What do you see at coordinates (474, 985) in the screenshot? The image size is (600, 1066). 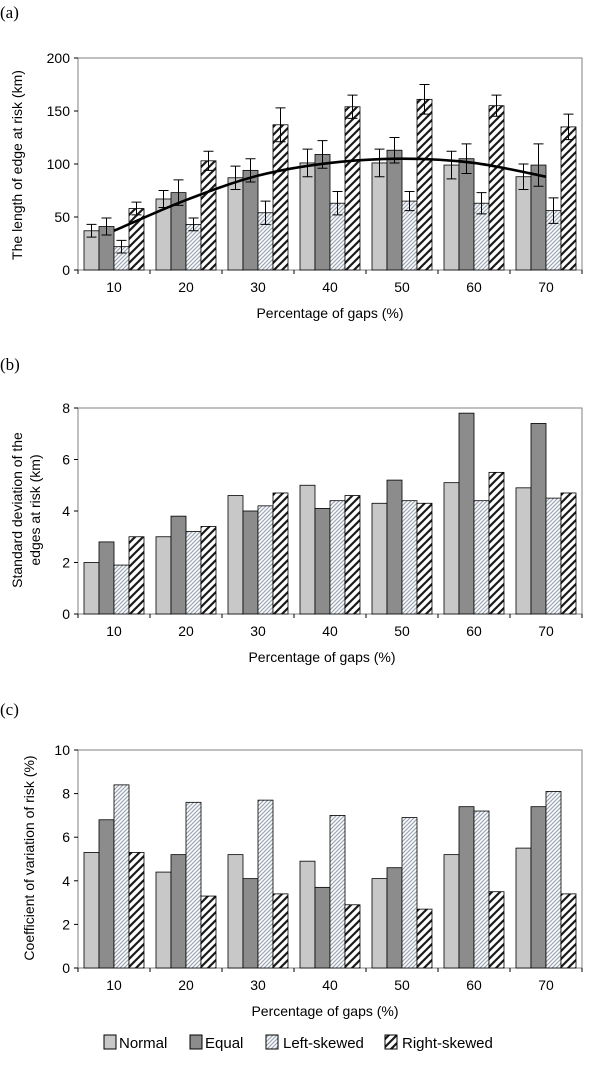 I see `x-tick-label: 60` at bounding box center [474, 985].